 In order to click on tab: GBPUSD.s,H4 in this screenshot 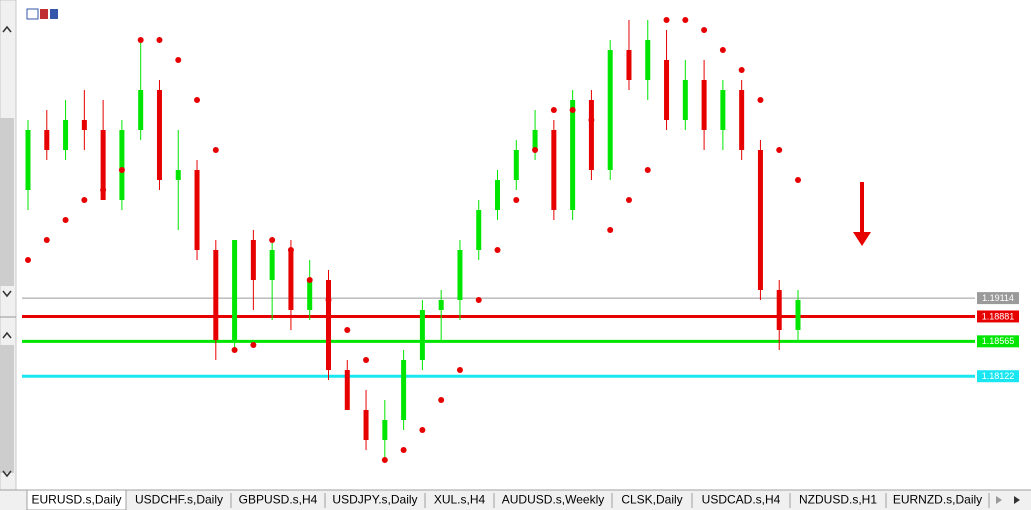, I will do `click(278, 500)`.